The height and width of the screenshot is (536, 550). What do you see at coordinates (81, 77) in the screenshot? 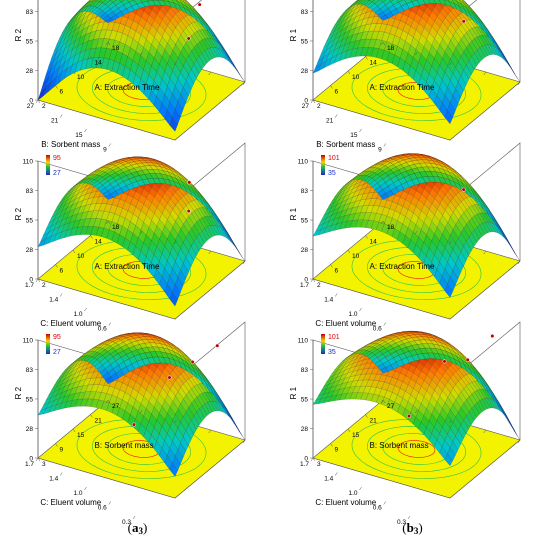
I see `x-tick-label: 10` at bounding box center [81, 77].